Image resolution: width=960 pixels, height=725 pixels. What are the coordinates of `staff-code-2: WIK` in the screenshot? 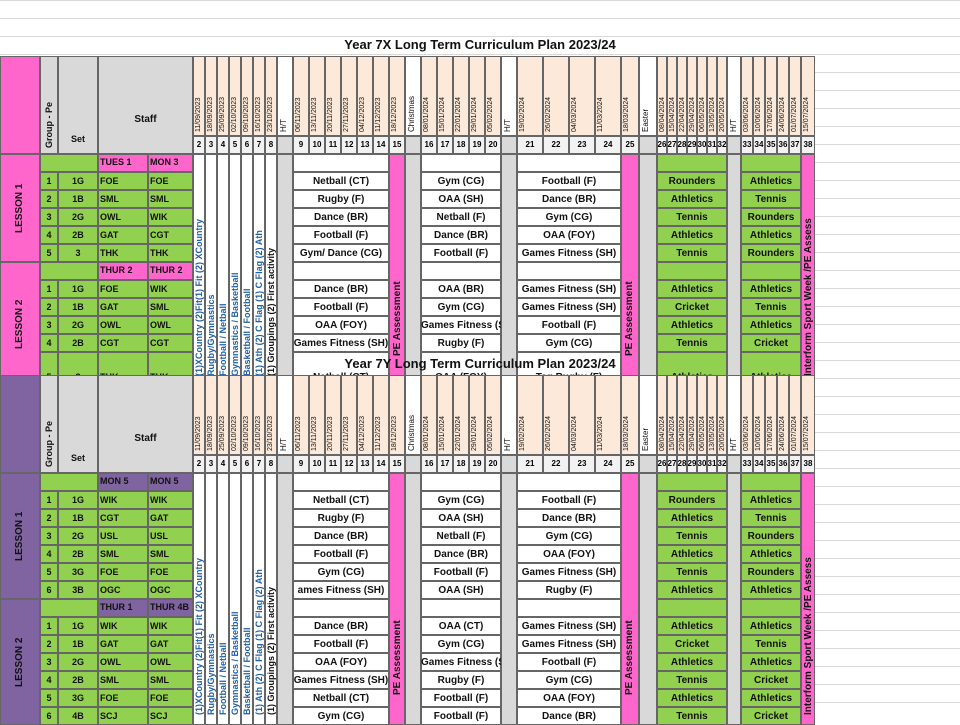 It's located at (159, 500).